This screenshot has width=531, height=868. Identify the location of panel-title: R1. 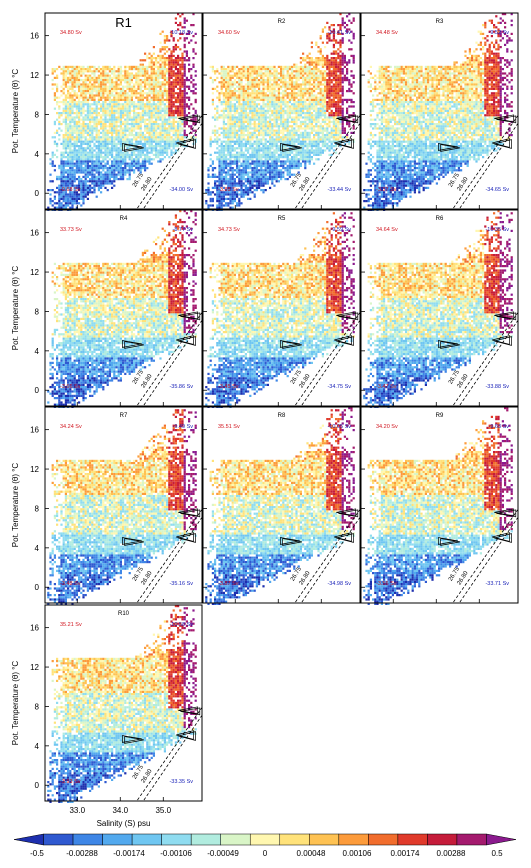
(123, 22).